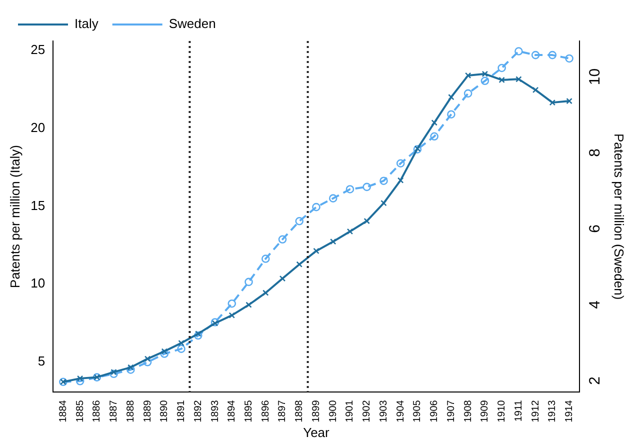  Describe the element at coordinates (198, 411) in the screenshot. I see `x-tick-label: 1892` at that location.